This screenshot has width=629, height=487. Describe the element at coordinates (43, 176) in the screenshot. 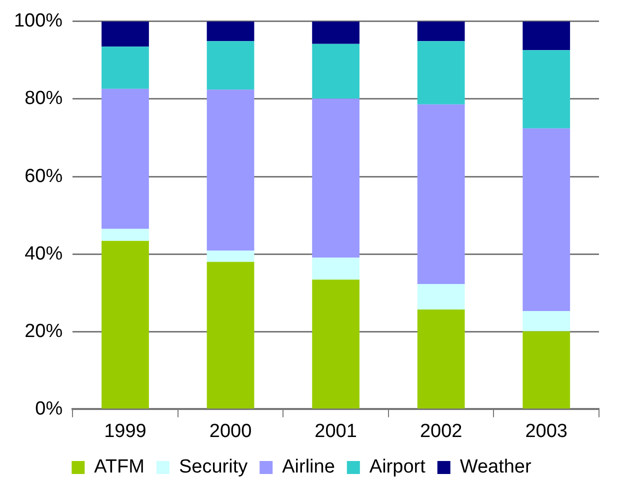

I see `y-tick-label: 60%` at that location.